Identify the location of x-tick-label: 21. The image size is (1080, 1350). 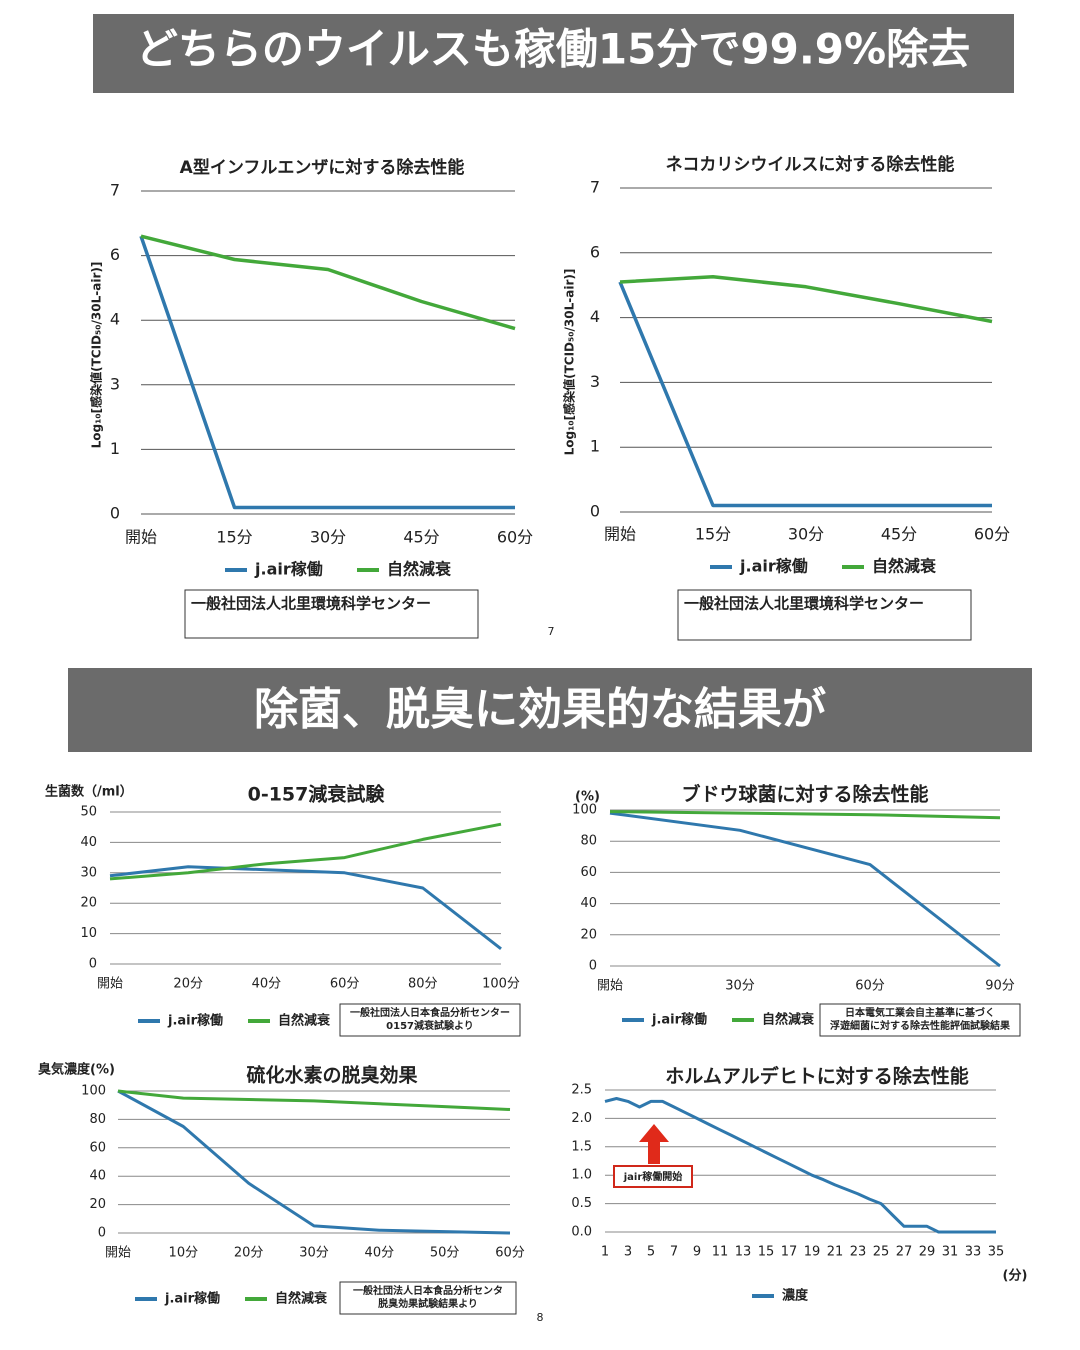
(835, 1252).